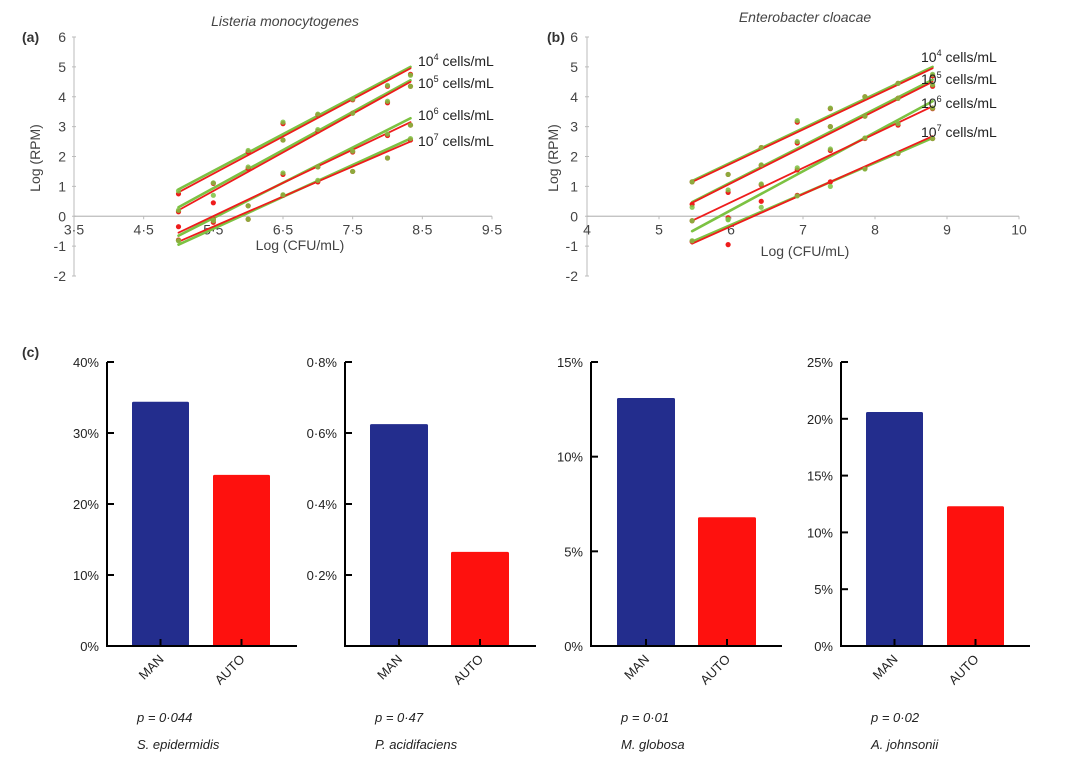 The image size is (1080, 765). I want to click on y-tick-label: -2, so click(60, 276).